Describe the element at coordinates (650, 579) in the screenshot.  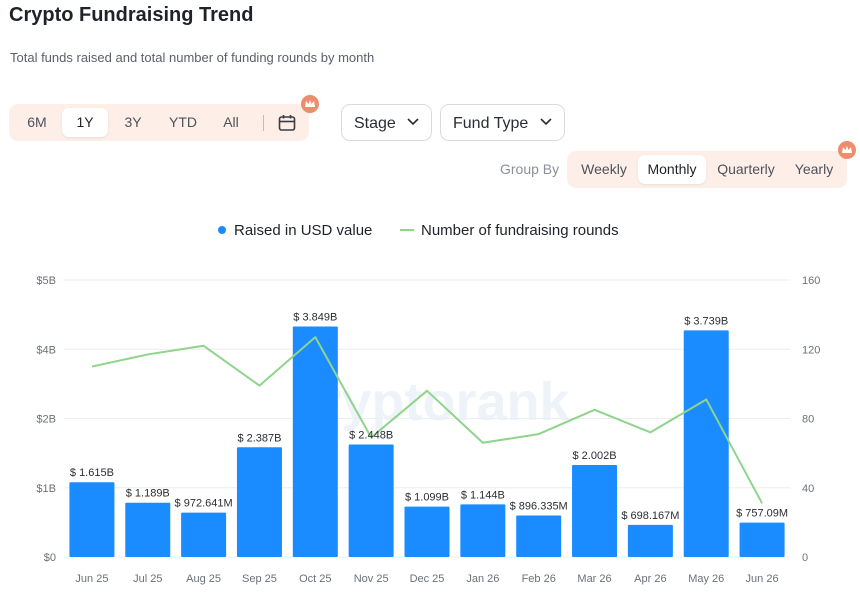
I see `x-tick-label: Apr 26` at that location.